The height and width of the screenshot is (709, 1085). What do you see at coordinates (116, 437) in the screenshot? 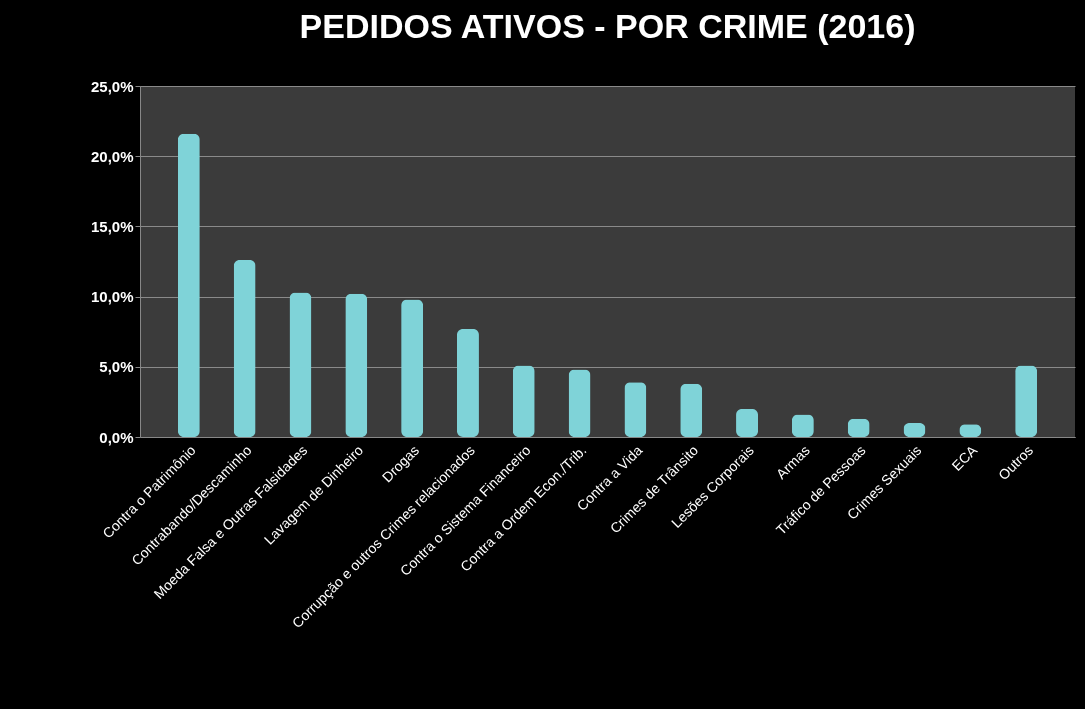
I see `y-tick-label: 0,0%` at bounding box center [116, 437].